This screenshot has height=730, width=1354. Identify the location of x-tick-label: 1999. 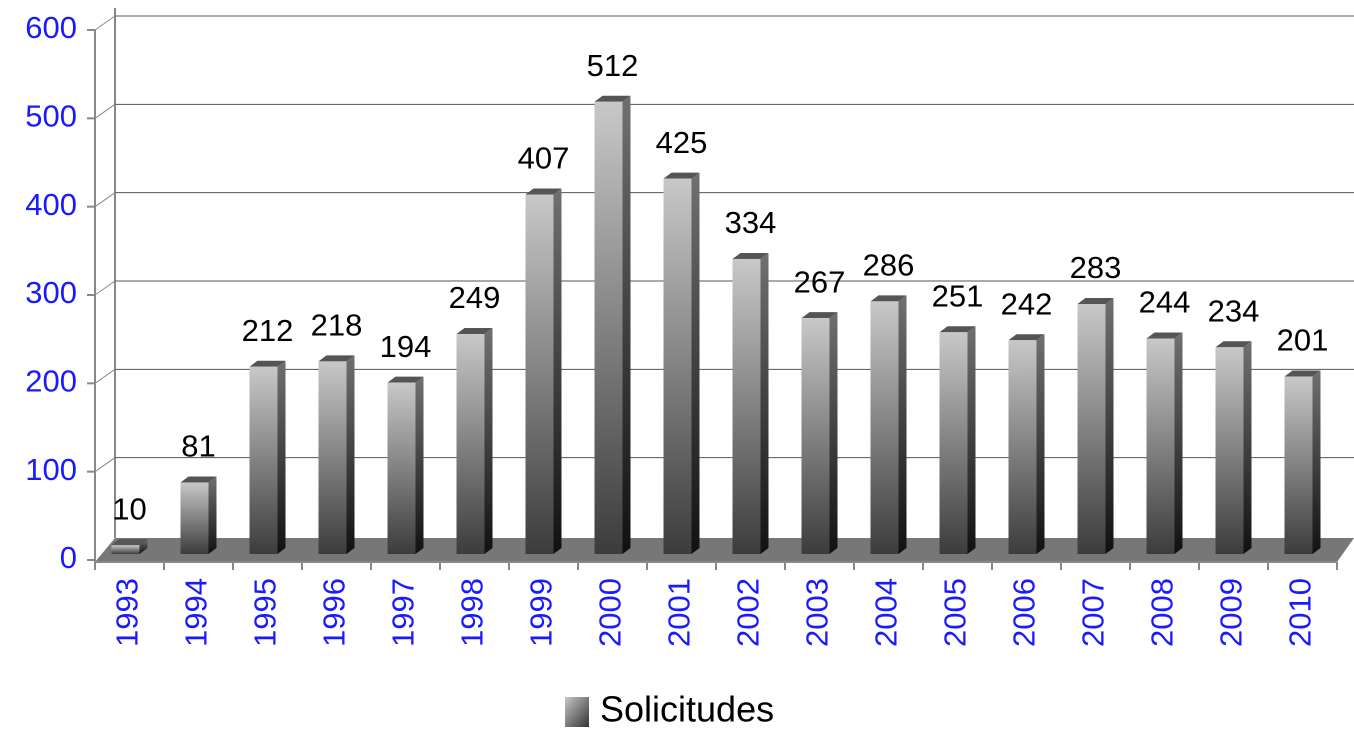
(541, 612).